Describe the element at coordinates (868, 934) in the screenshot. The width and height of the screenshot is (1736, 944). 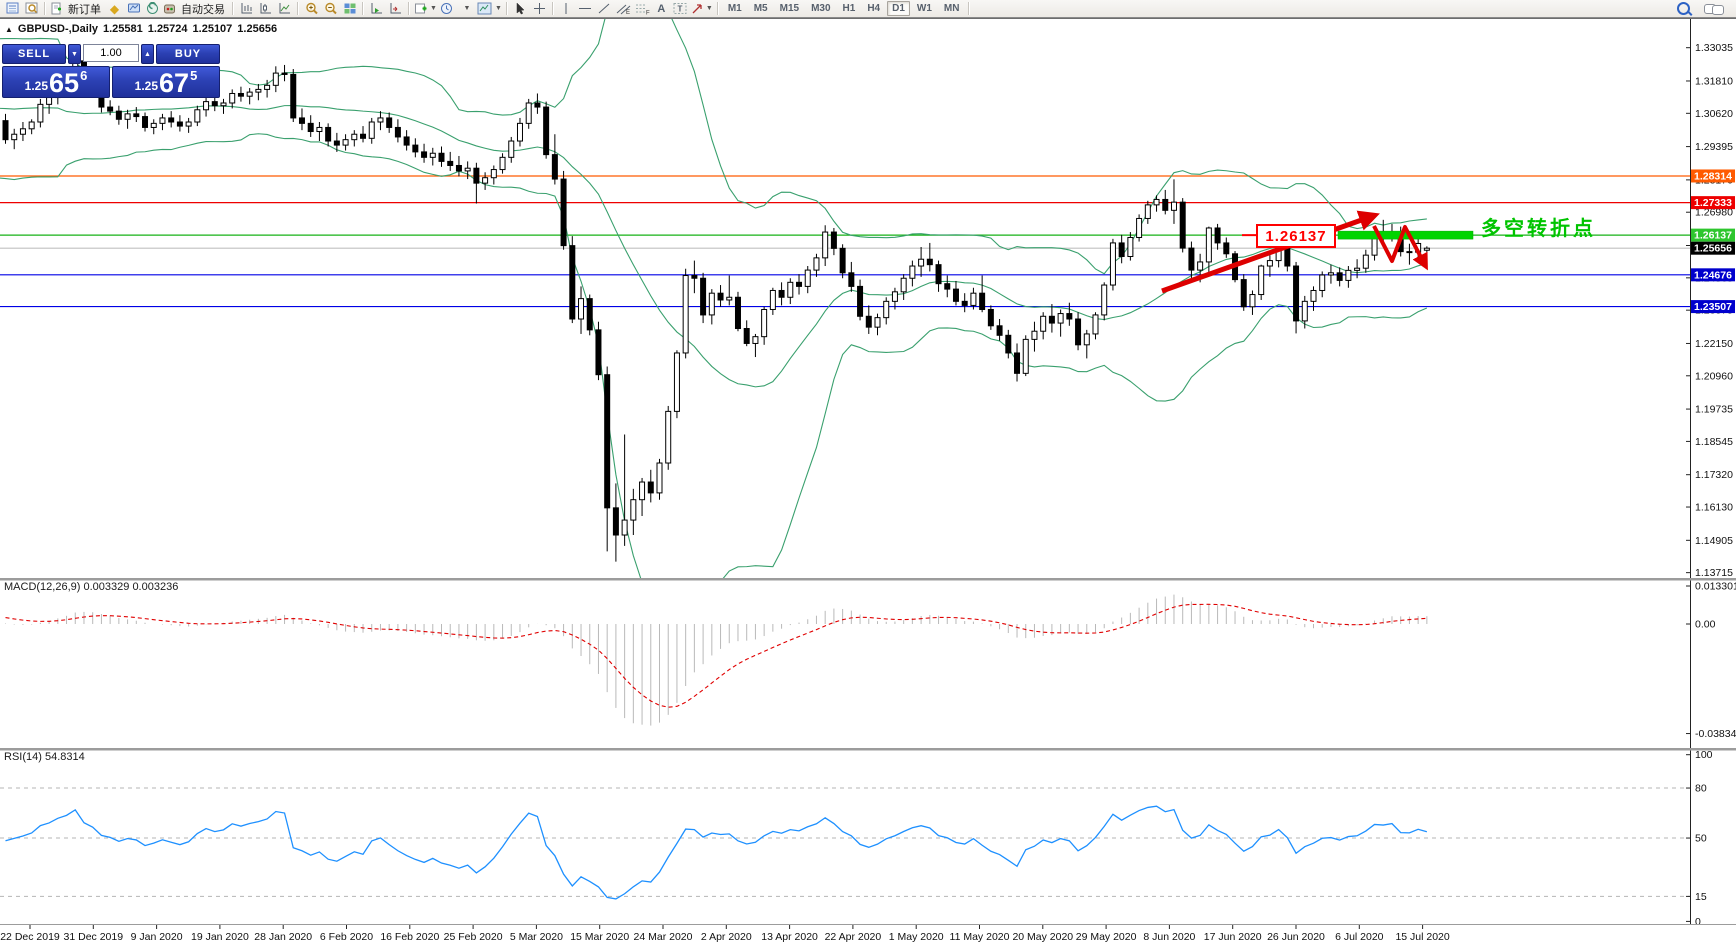
I see `date-axis` at that location.